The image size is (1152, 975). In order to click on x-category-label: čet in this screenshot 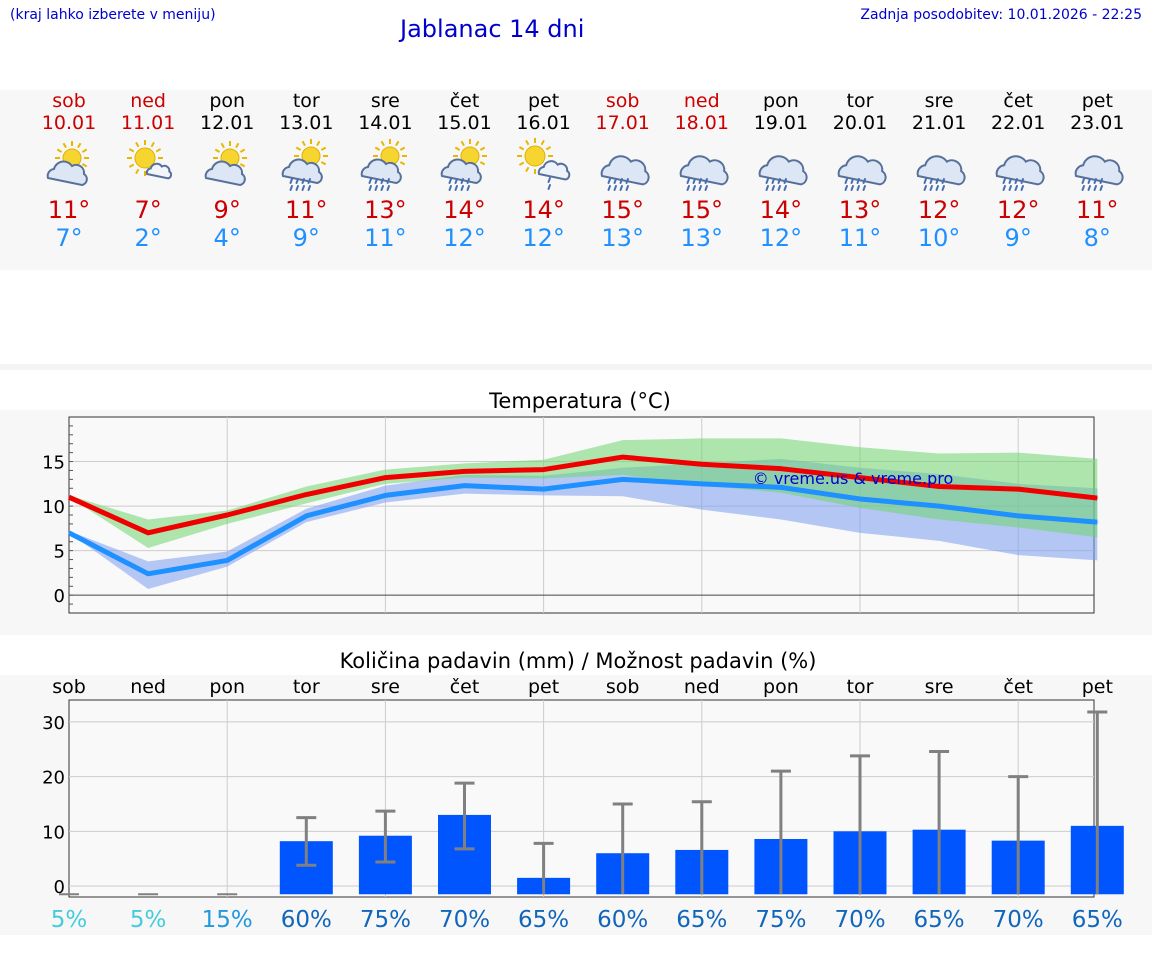, I will do `click(465, 687)`.